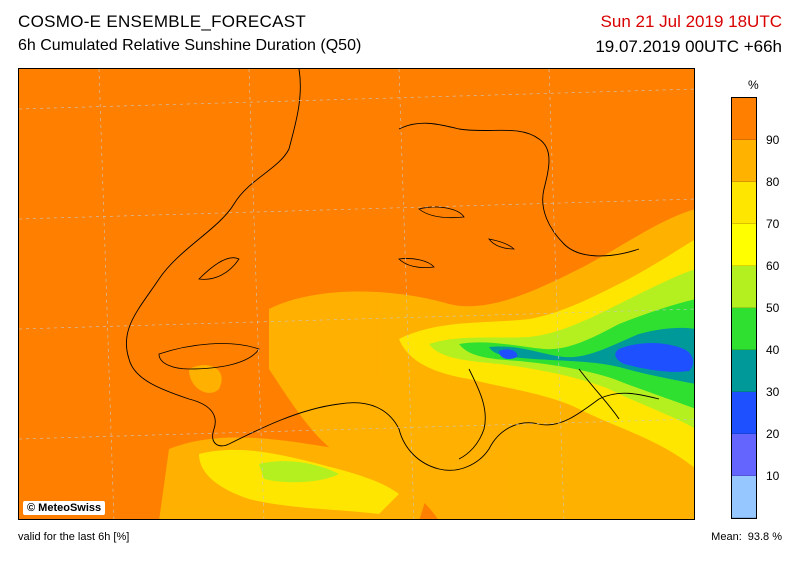 This screenshot has height=561, width=800. I want to click on legend-tick: 30, so click(773, 392).